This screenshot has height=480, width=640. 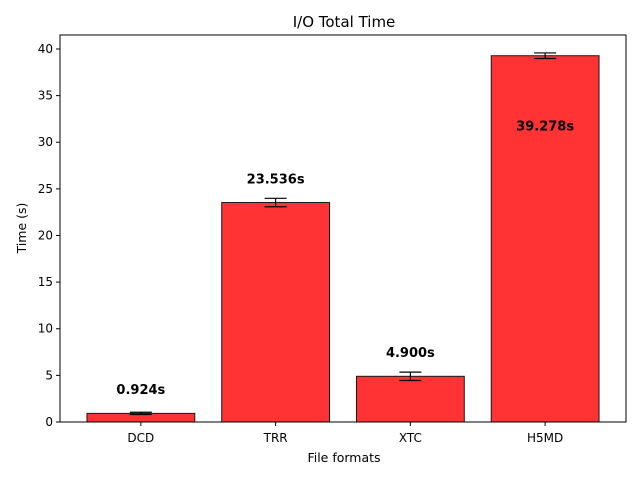 What do you see at coordinates (45, 282) in the screenshot?
I see `y-tick-label: 15` at bounding box center [45, 282].